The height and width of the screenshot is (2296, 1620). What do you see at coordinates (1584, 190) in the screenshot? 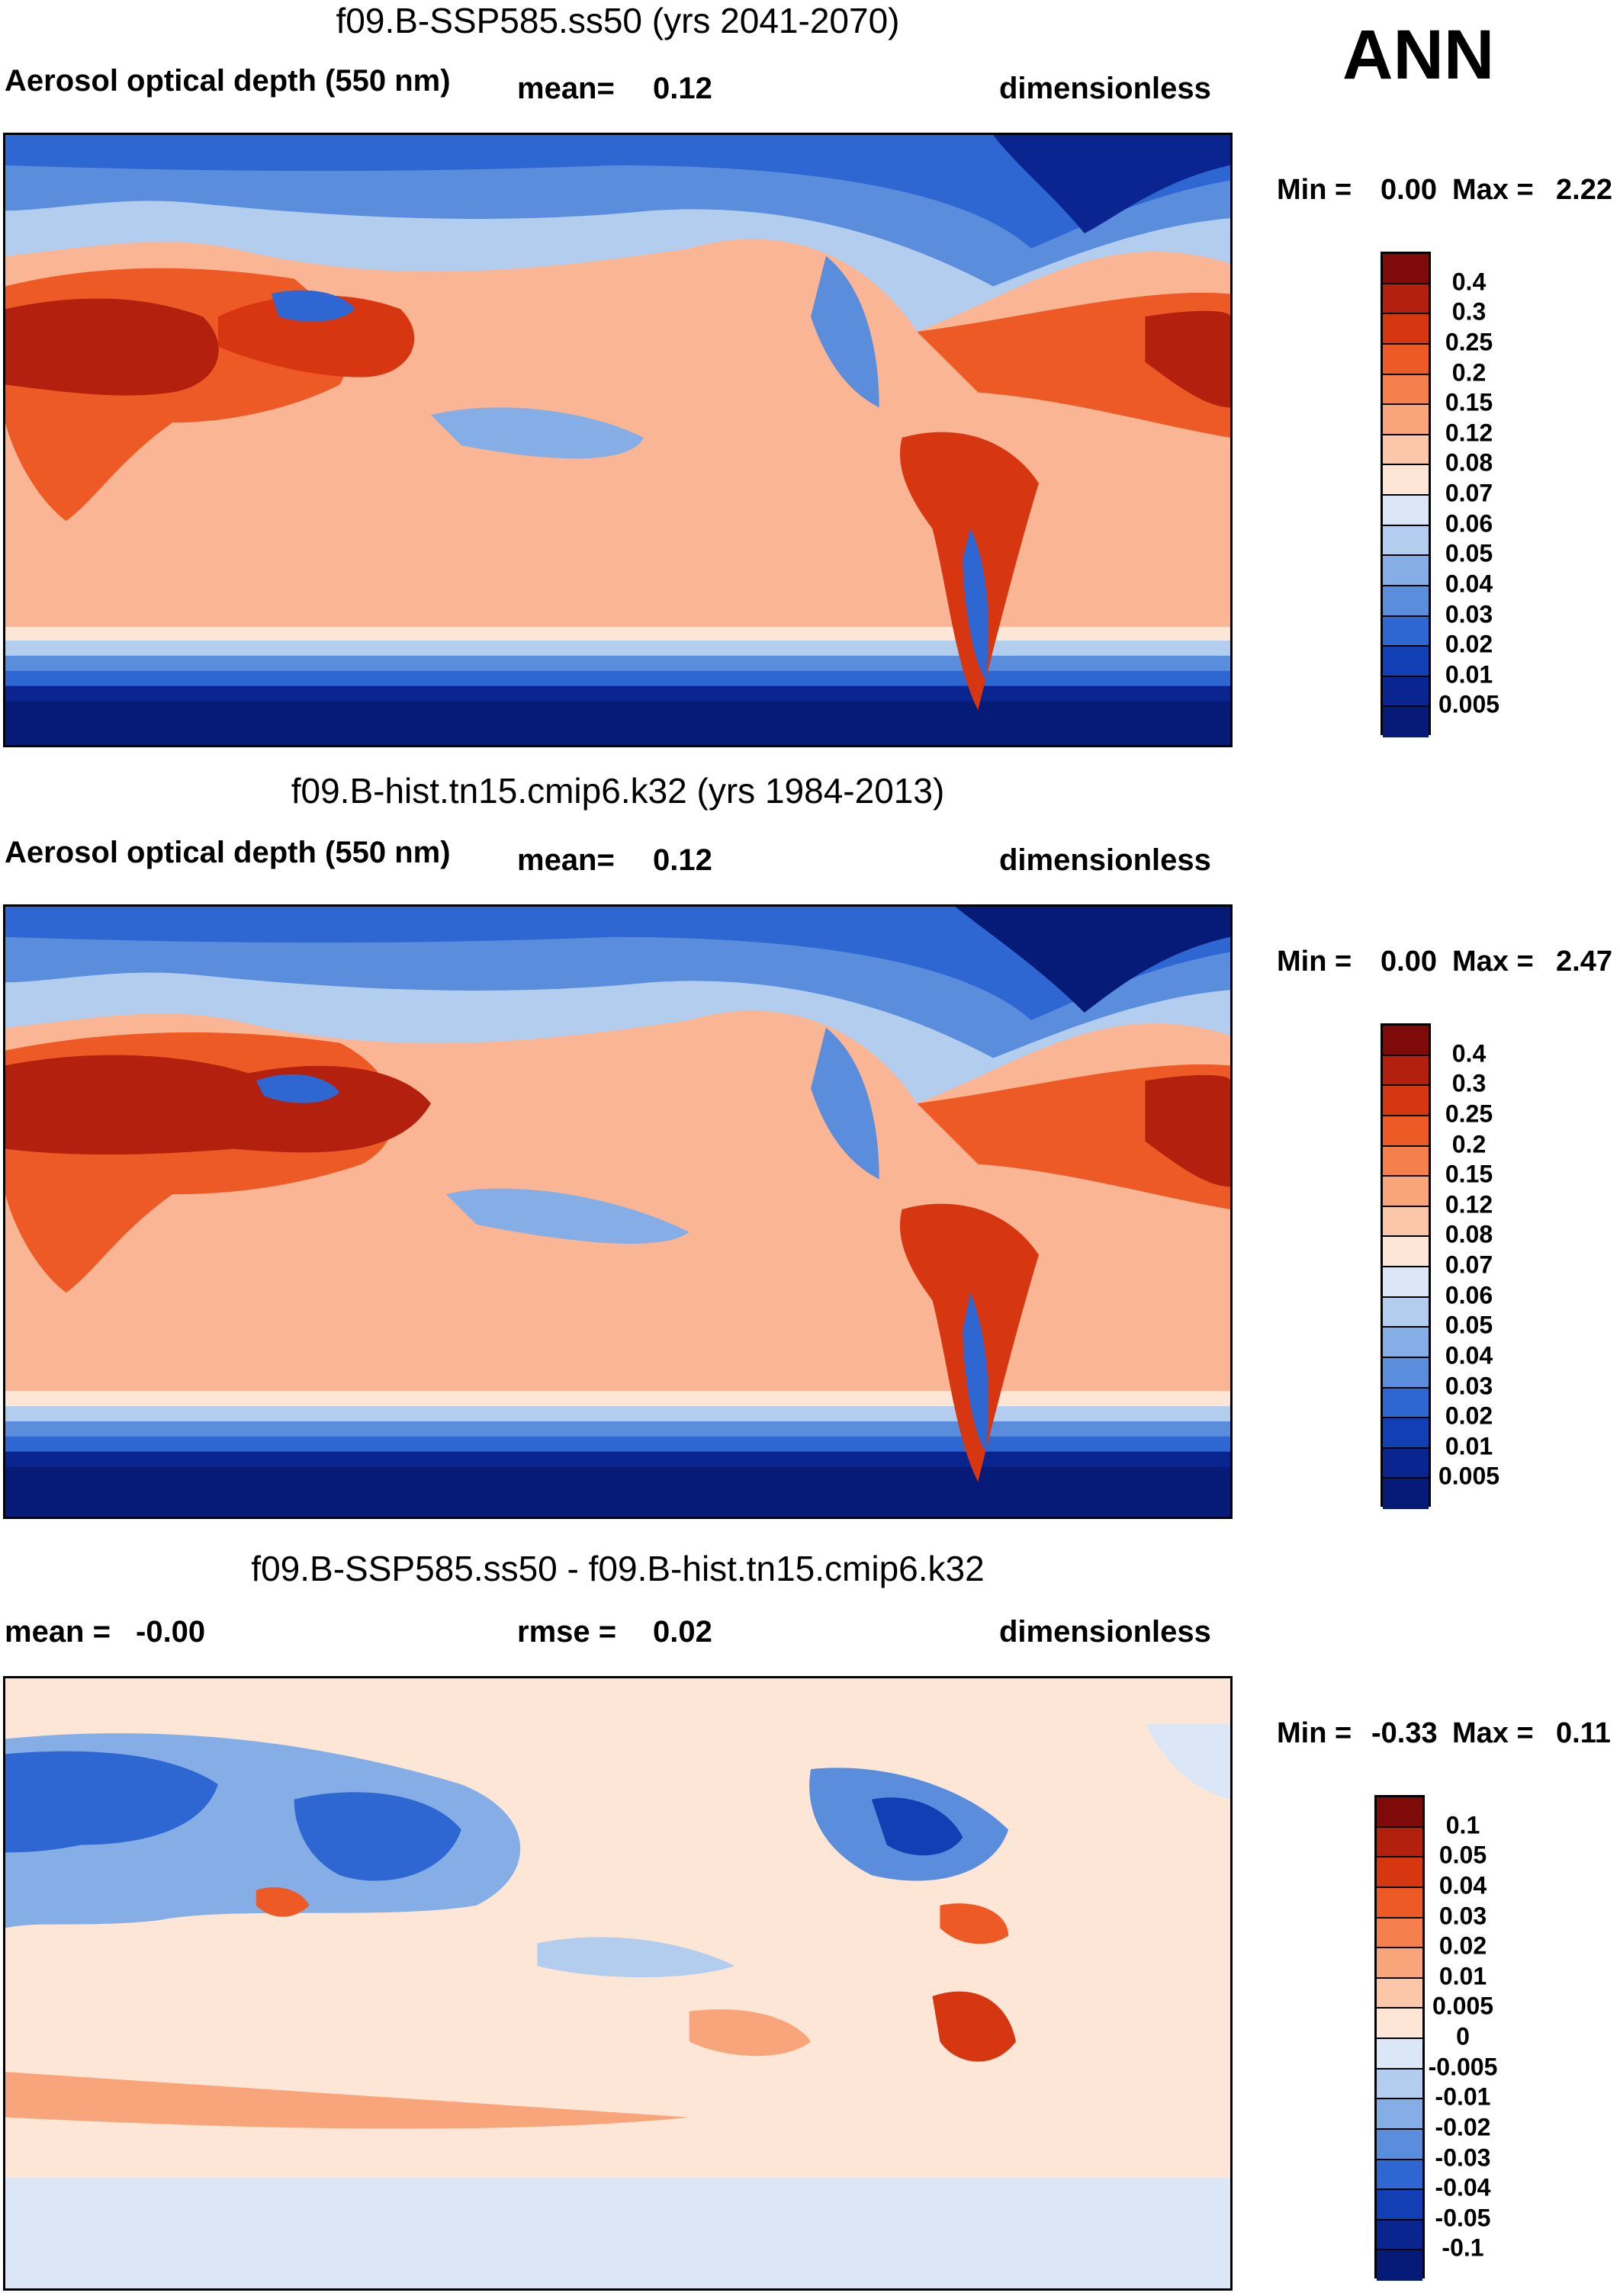
I see `panel1-max-value: 2.22` at bounding box center [1584, 190].